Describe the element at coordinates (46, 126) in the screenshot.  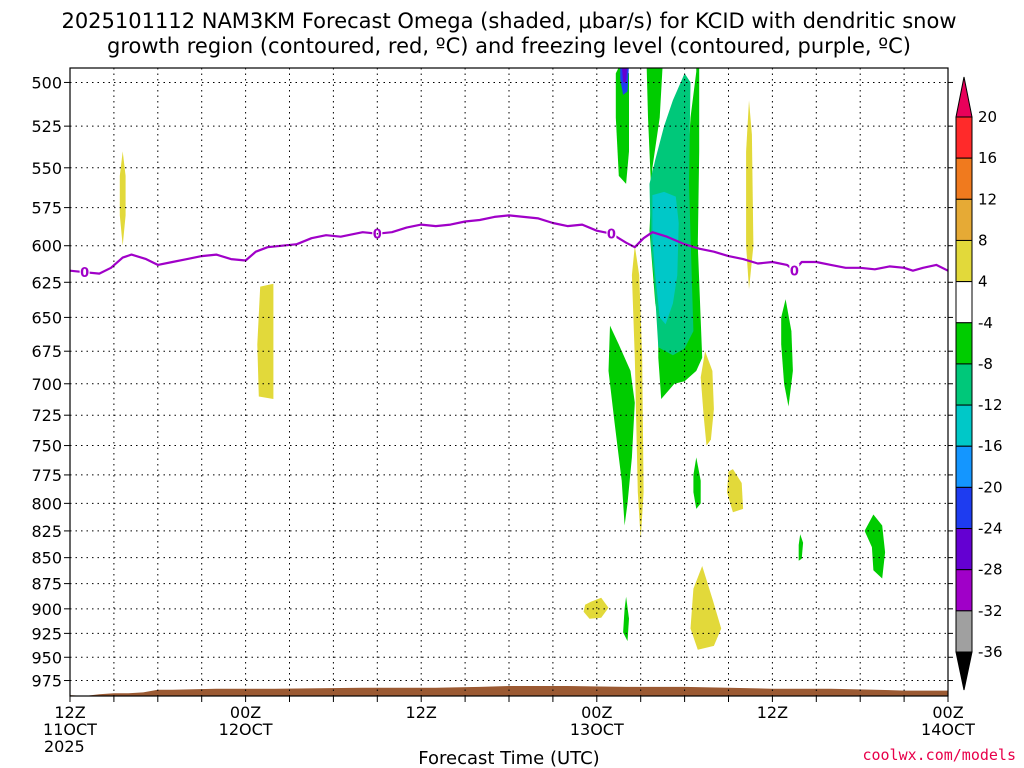
I see `y-tick-label: 525` at that location.